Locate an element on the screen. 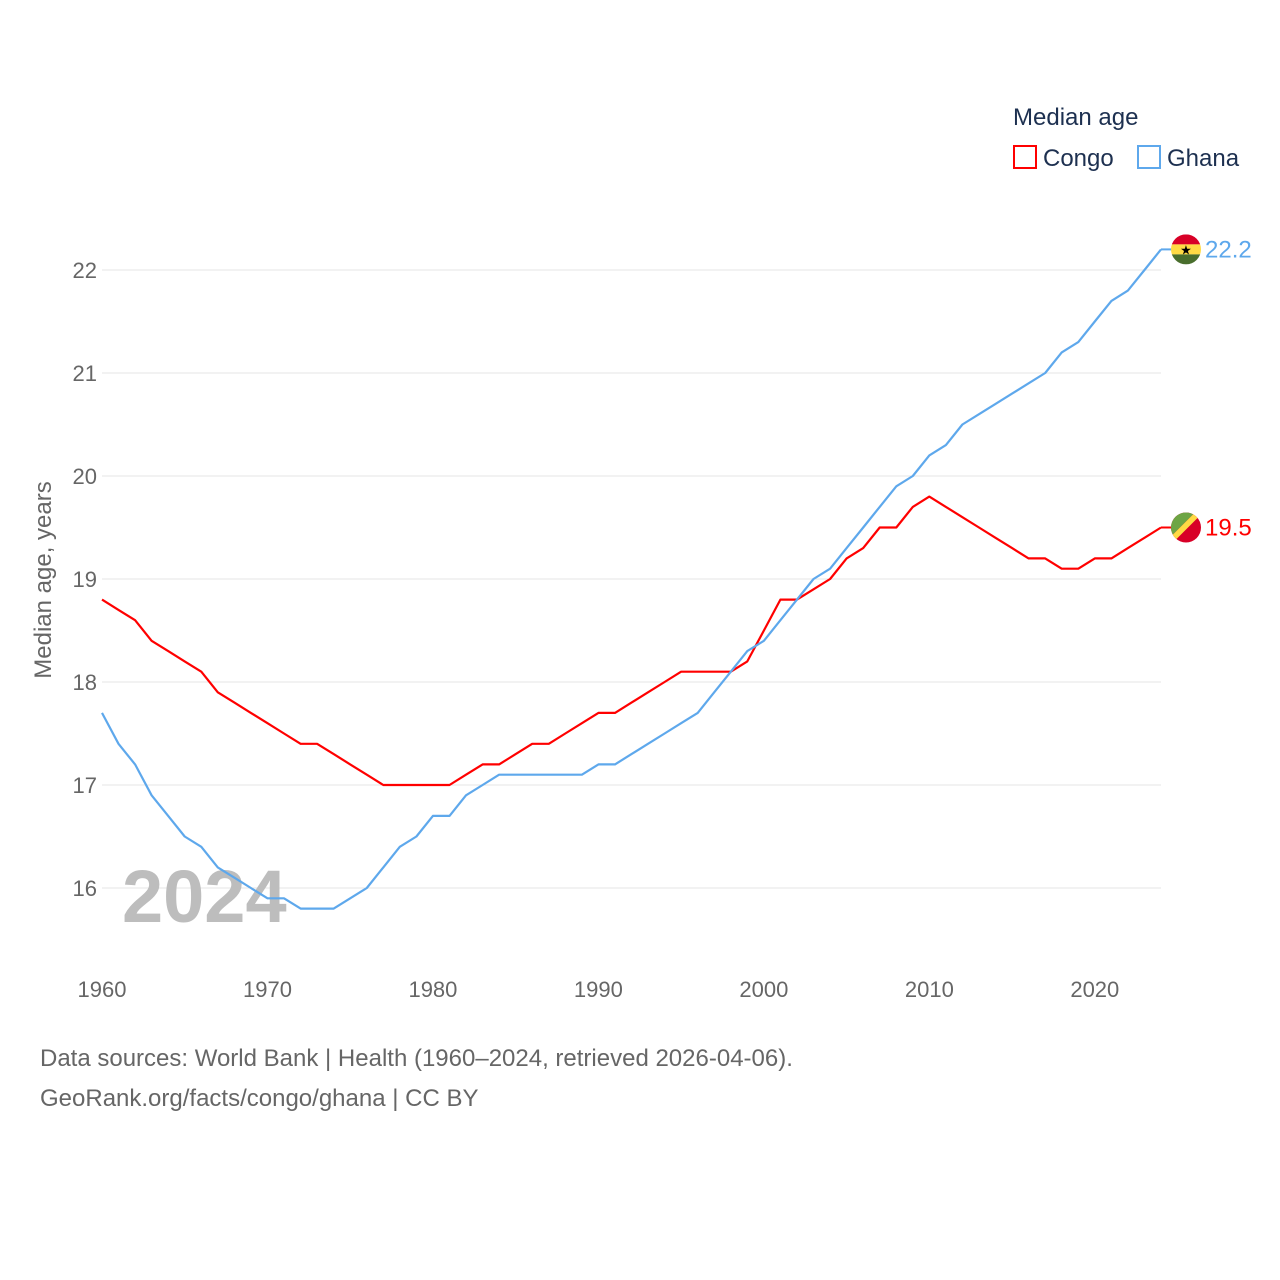  legend-swatch-ghana is located at coordinates (1149, 157).